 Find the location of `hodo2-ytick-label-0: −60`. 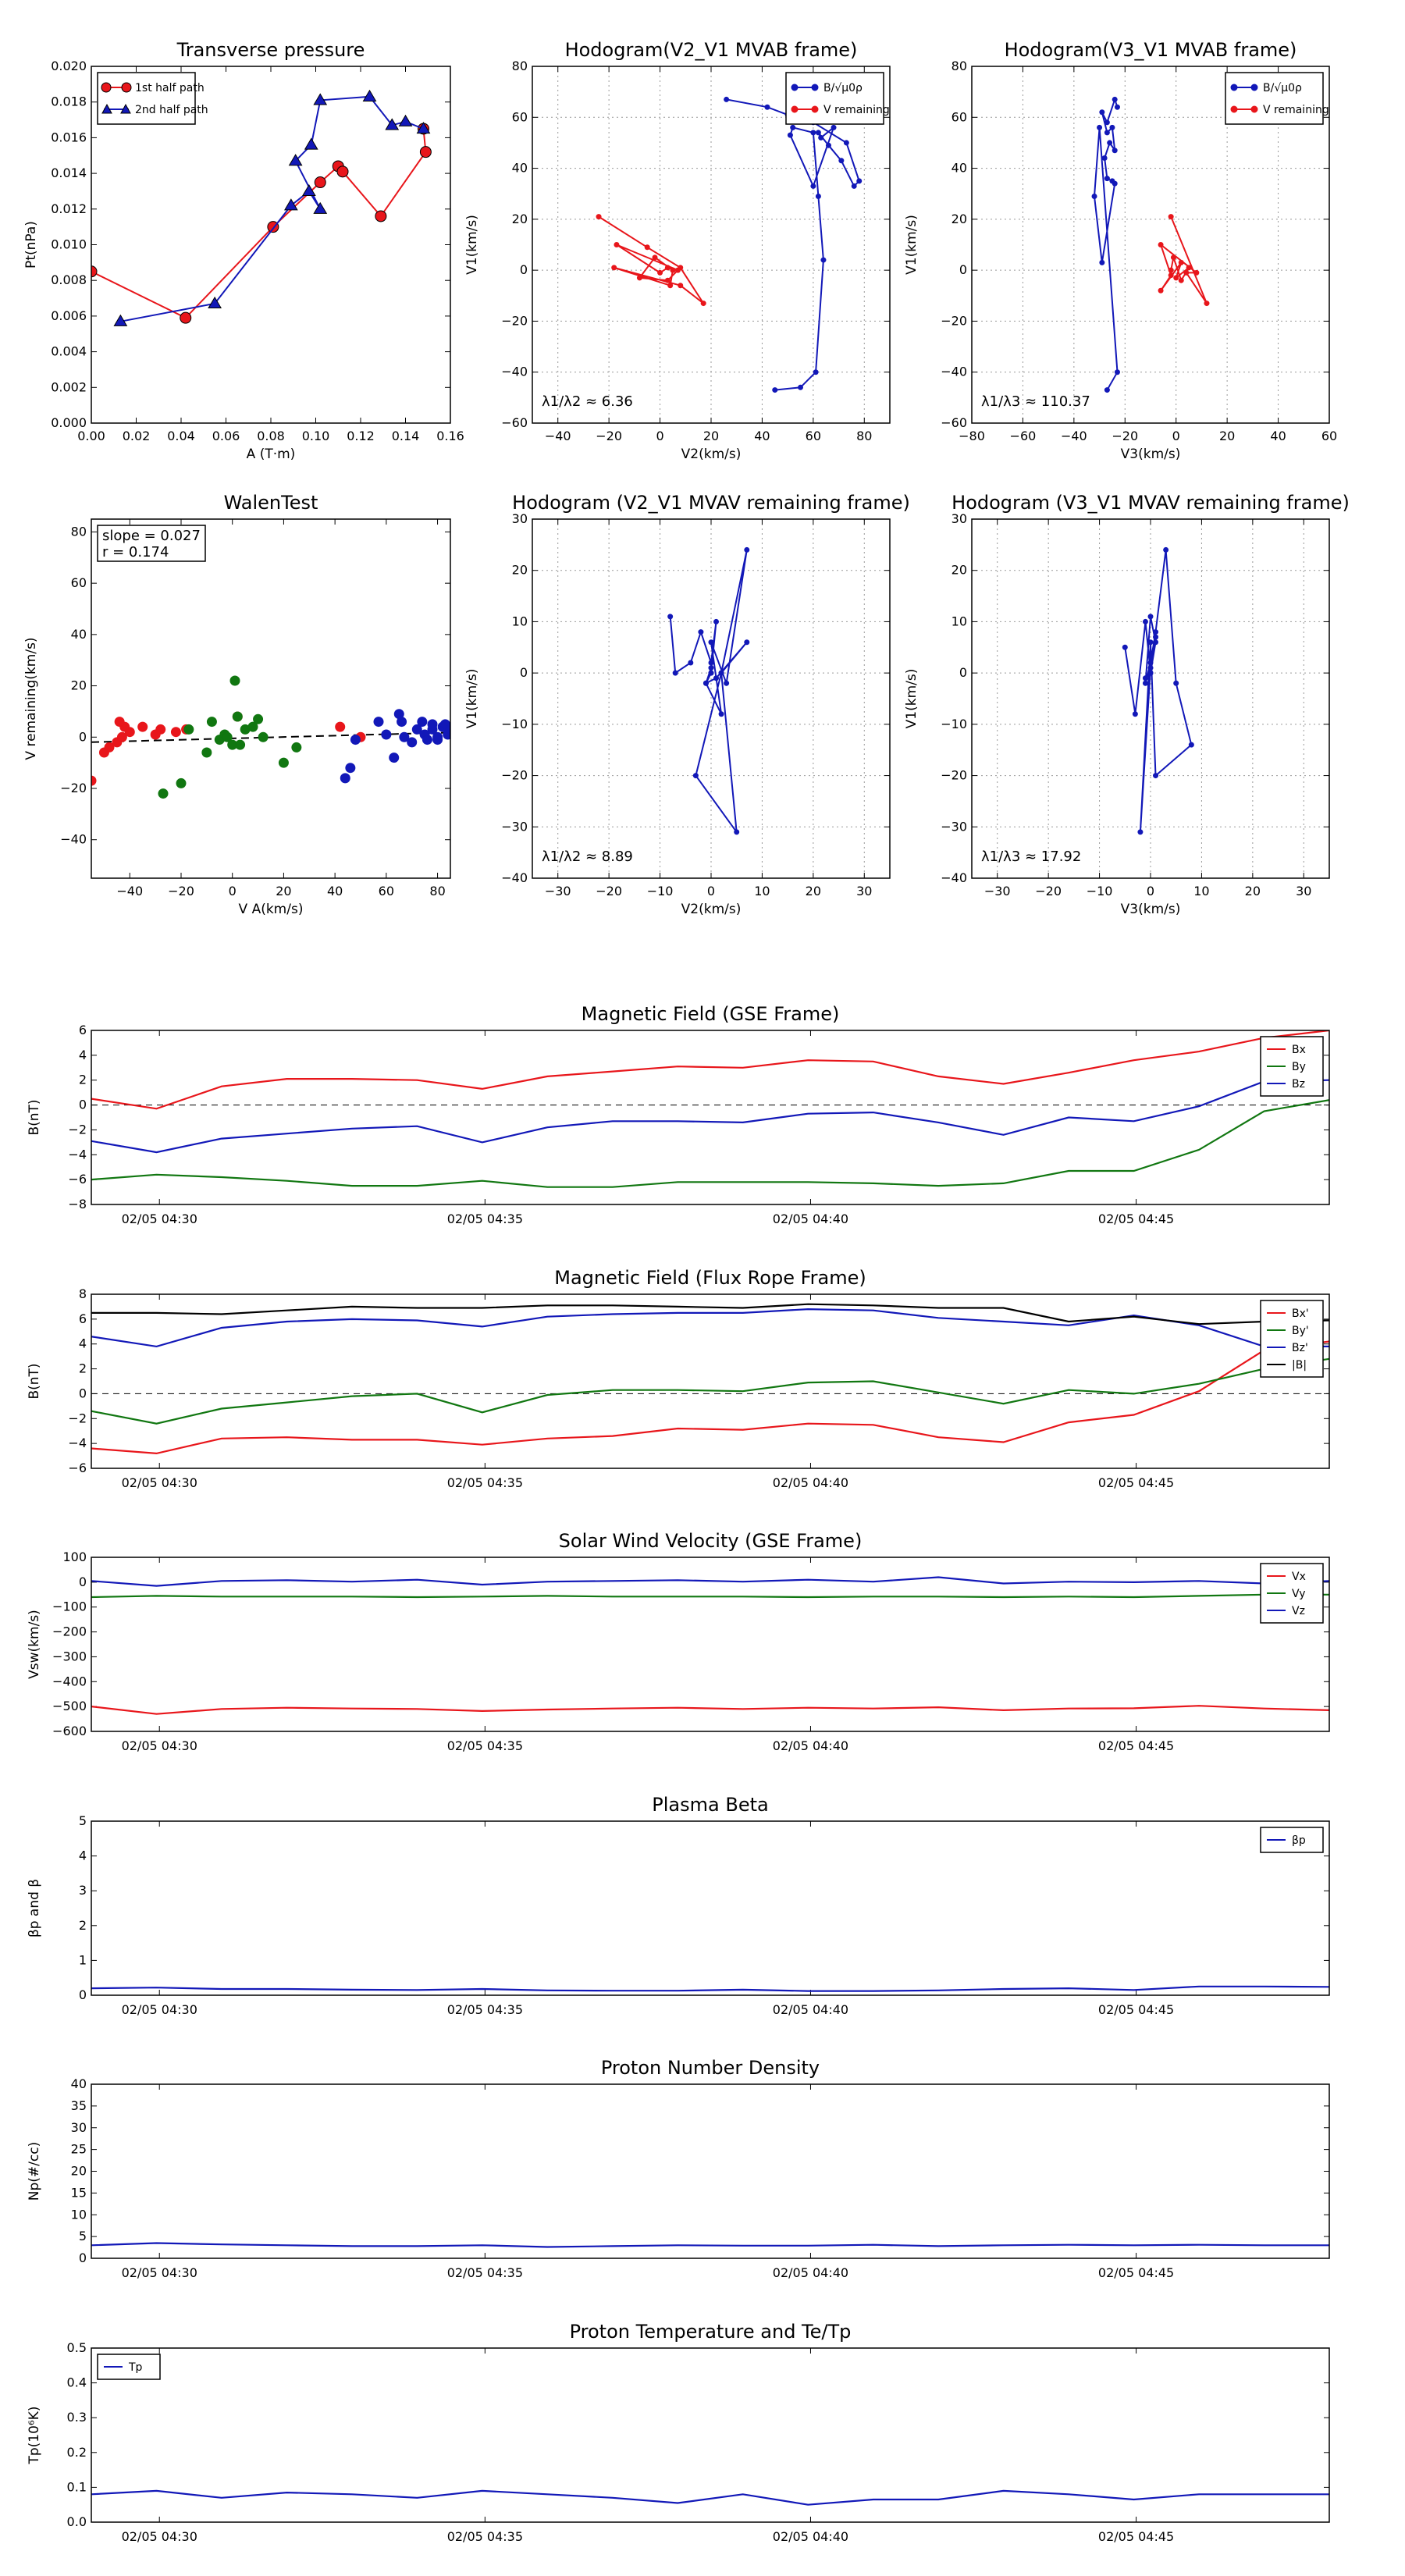

hodo2-ytick-label-0: −60 is located at coordinates (954, 422).